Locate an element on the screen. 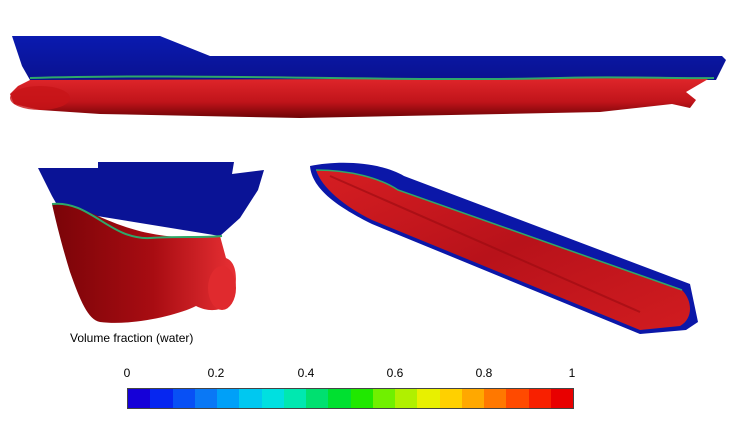  colorbar-tick-label: 1 is located at coordinates (572, 373).